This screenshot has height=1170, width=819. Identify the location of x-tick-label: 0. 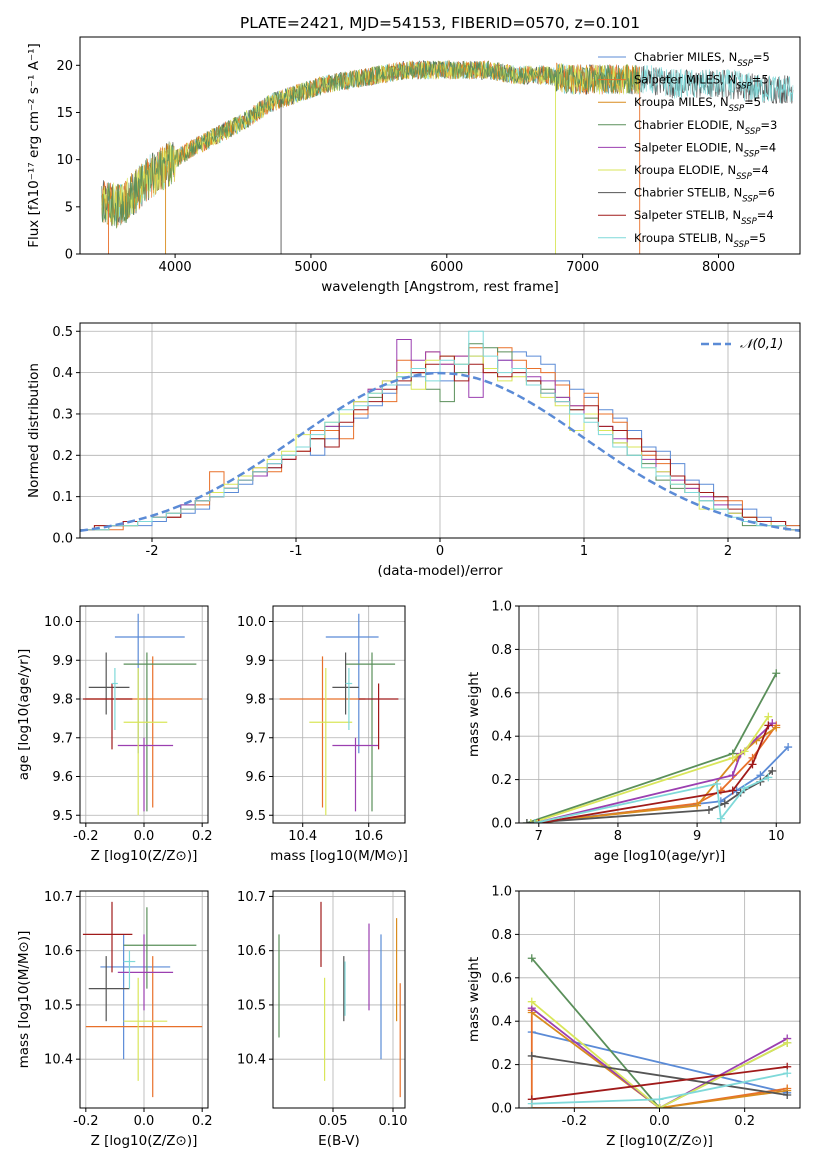
(440, 551).